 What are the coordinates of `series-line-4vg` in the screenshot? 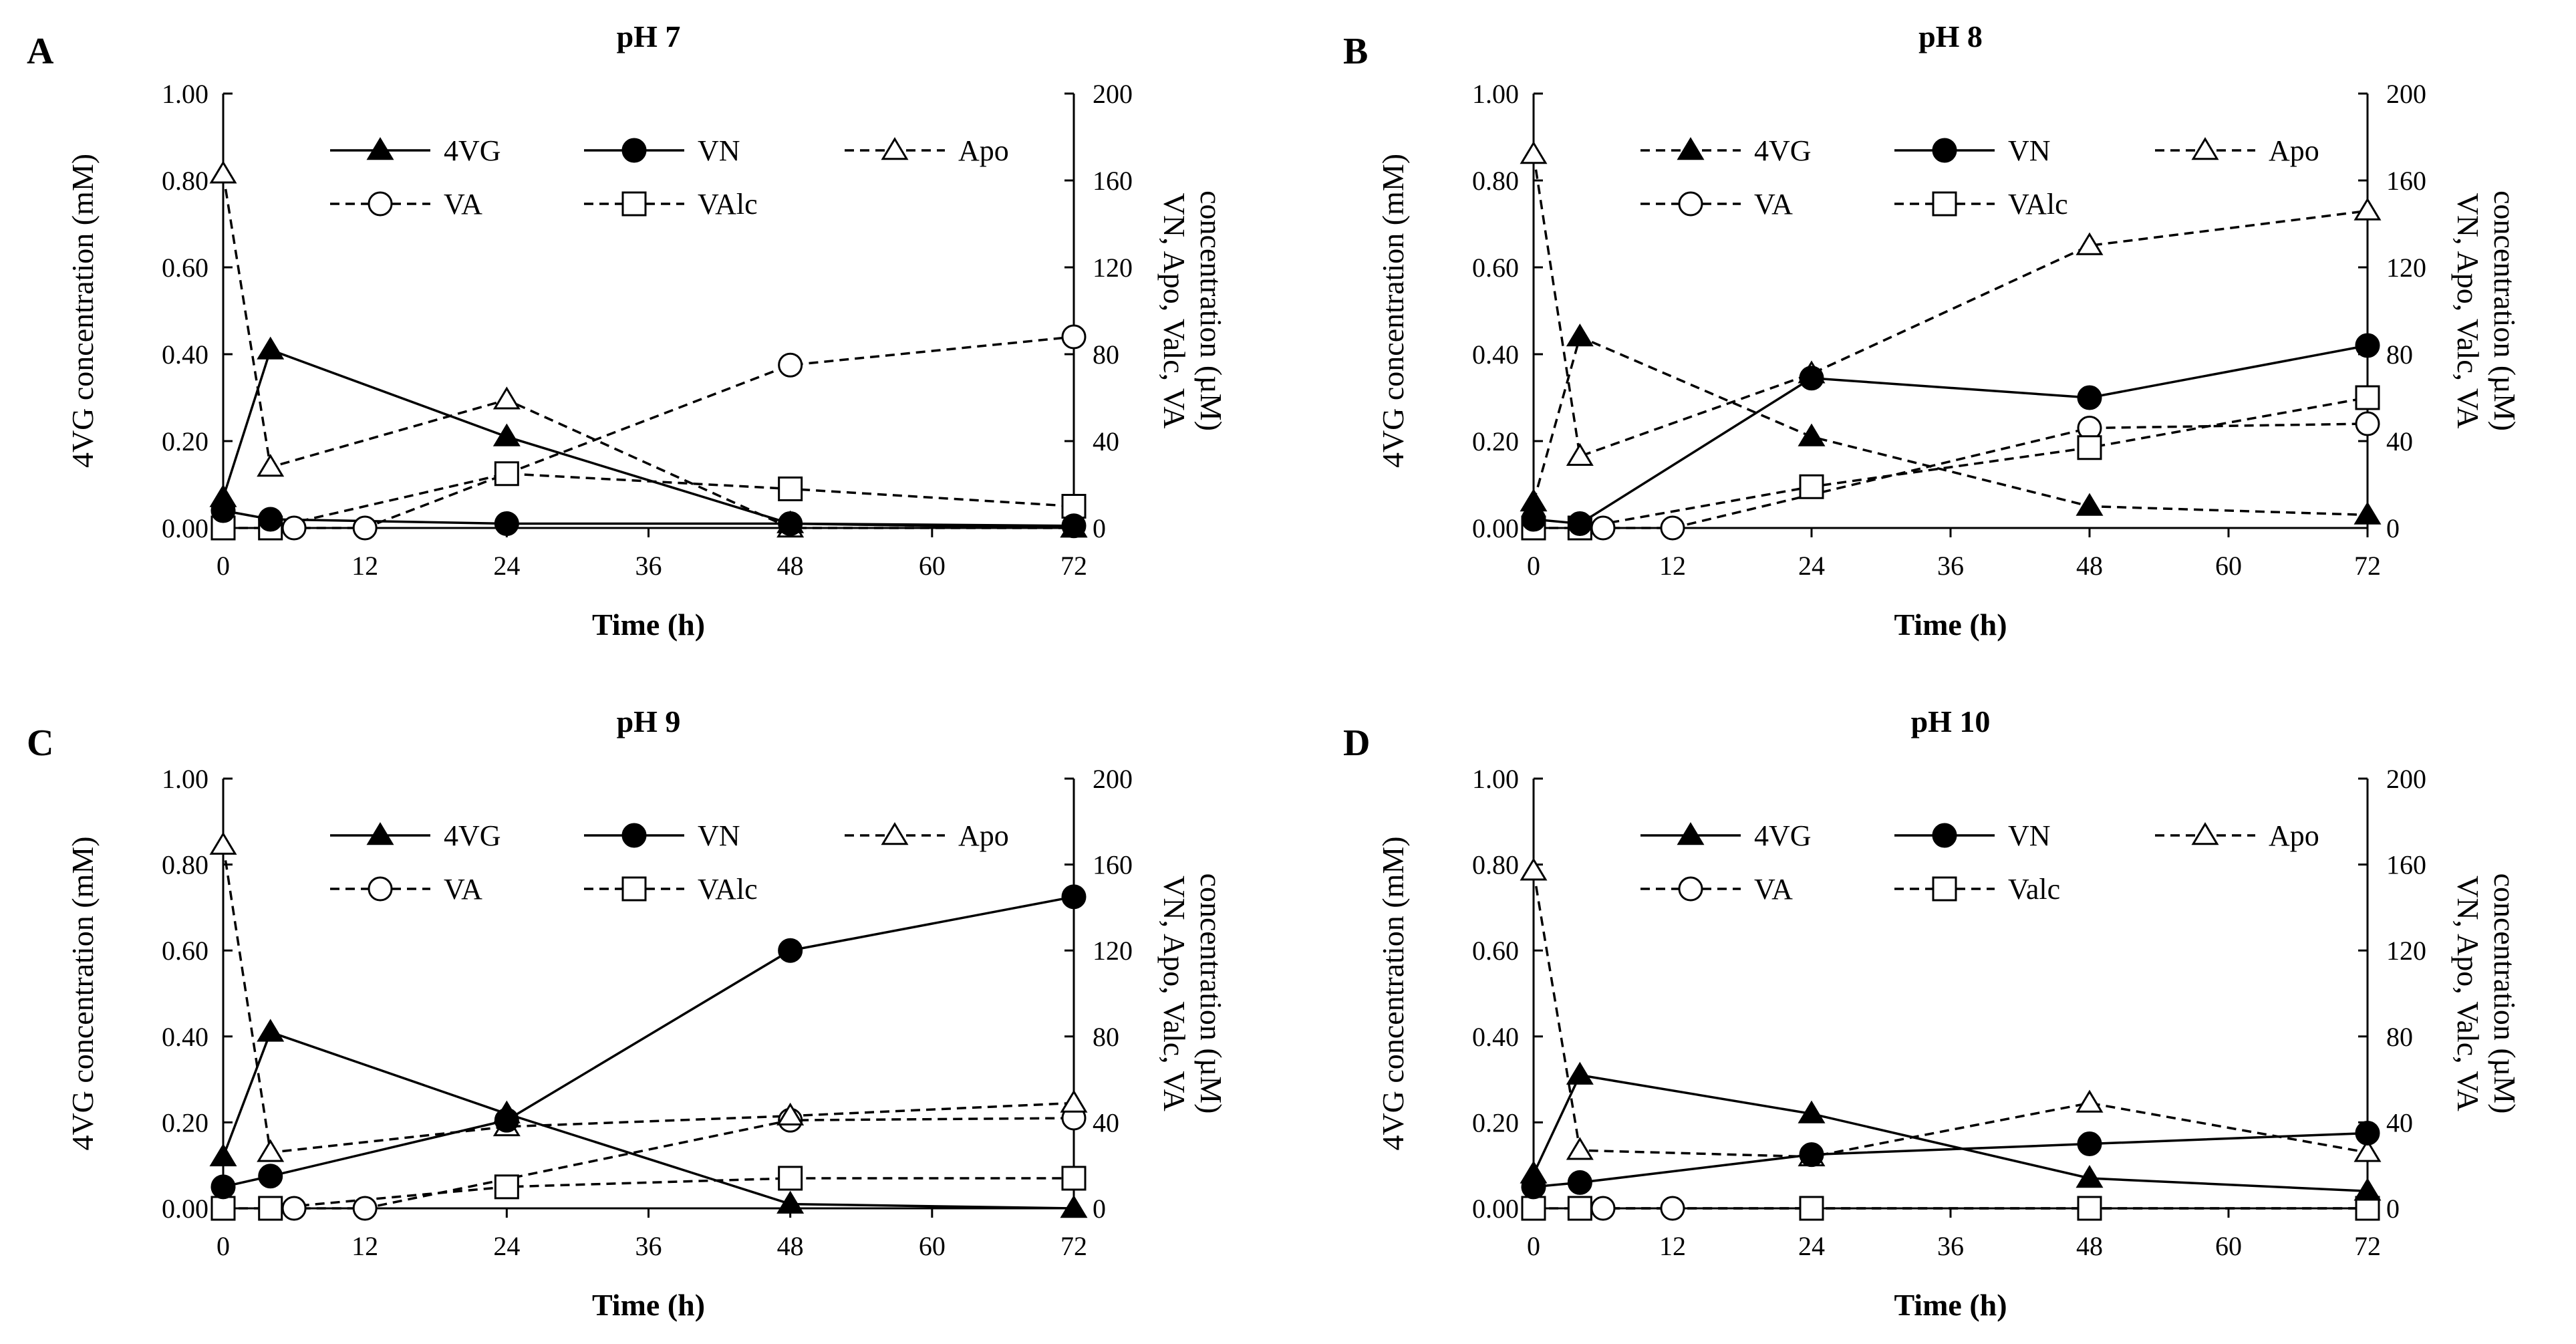 It's located at (1950, 426).